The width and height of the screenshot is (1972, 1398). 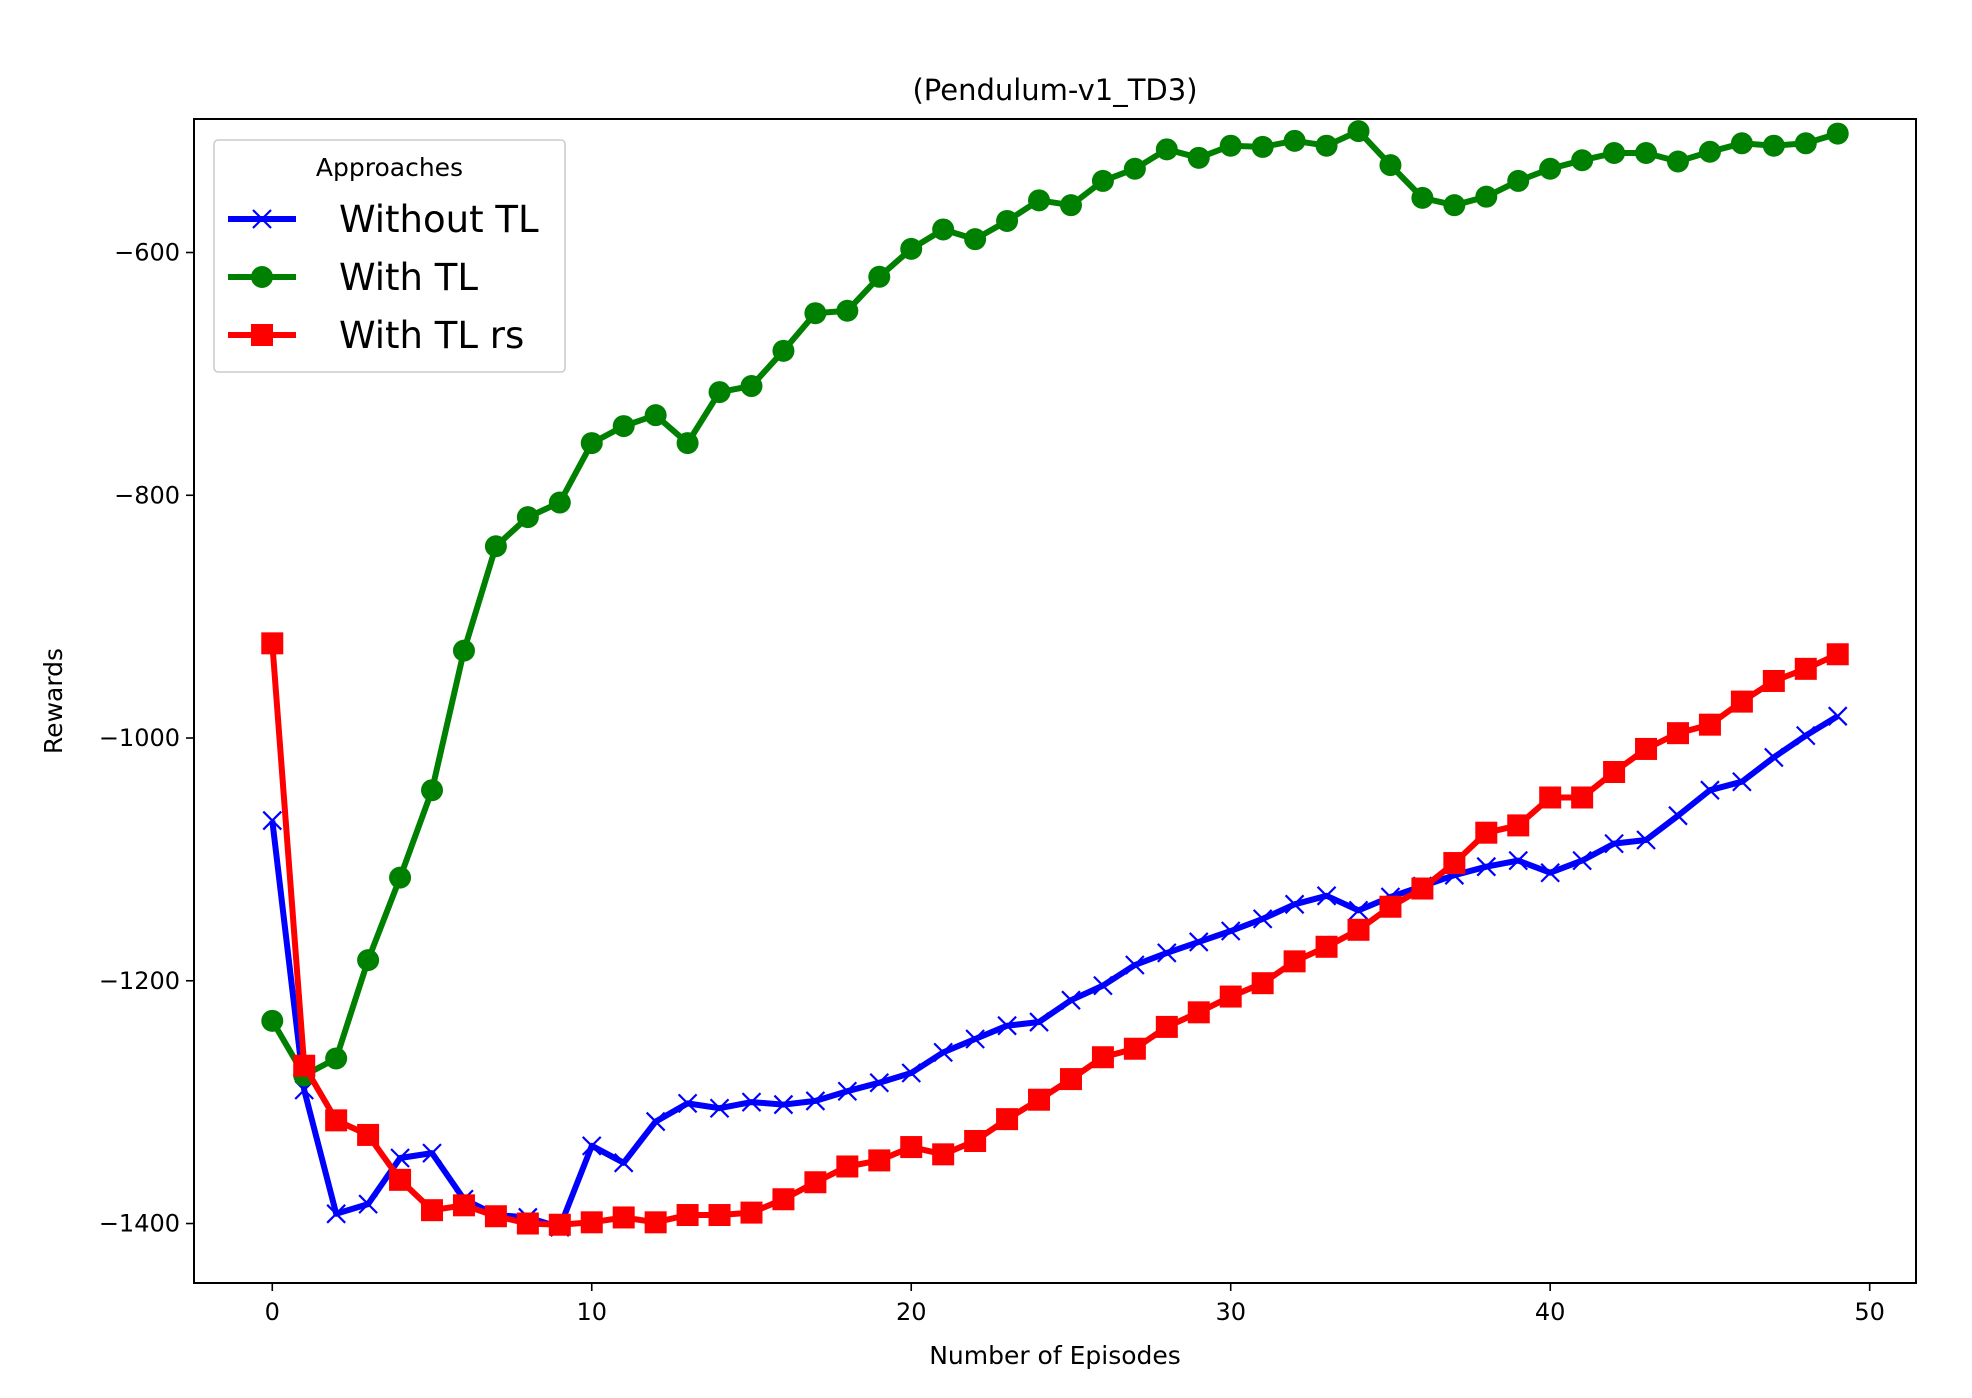 What do you see at coordinates (272, 1312) in the screenshot?
I see `x-tick-label: 0` at bounding box center [272, 1312].